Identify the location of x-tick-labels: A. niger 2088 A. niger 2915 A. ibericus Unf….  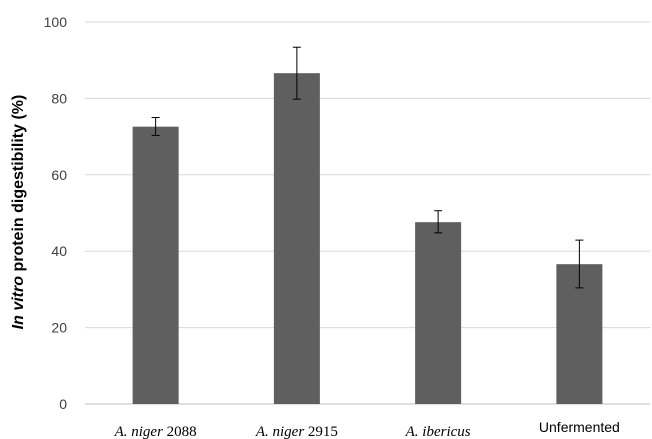
(367, 429).